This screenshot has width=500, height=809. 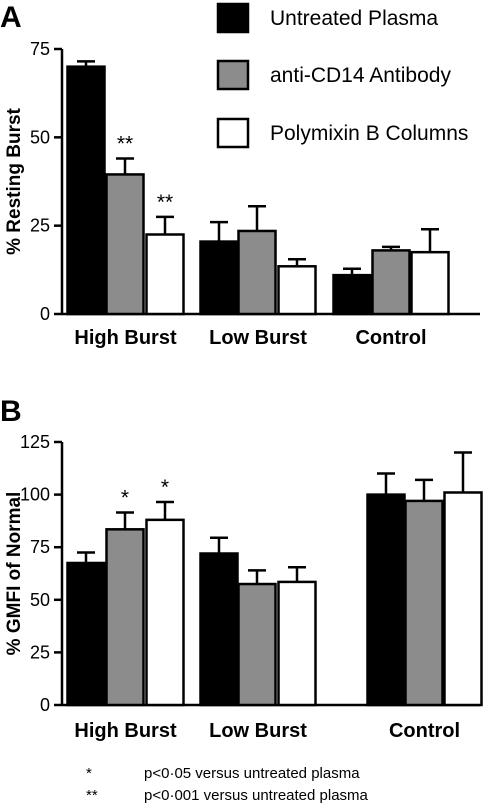 I want to click on panel-letter-B: B, so click(x=11, y=411).